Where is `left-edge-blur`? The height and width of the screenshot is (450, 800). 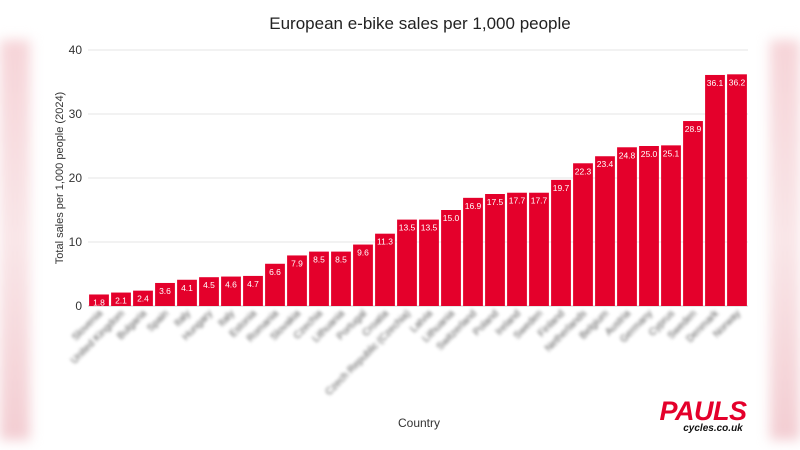 left-edge-blur is located at coordinates (15, 240).